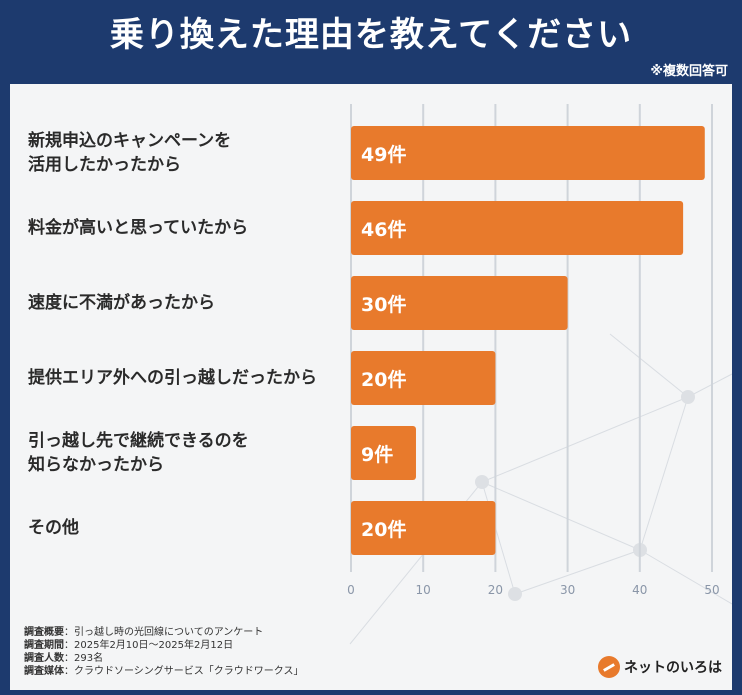  What do you see at coordinates (639, 590) in the screenshot?
I see `x-tick-label-40: 40` at bounding box center [639, 590].